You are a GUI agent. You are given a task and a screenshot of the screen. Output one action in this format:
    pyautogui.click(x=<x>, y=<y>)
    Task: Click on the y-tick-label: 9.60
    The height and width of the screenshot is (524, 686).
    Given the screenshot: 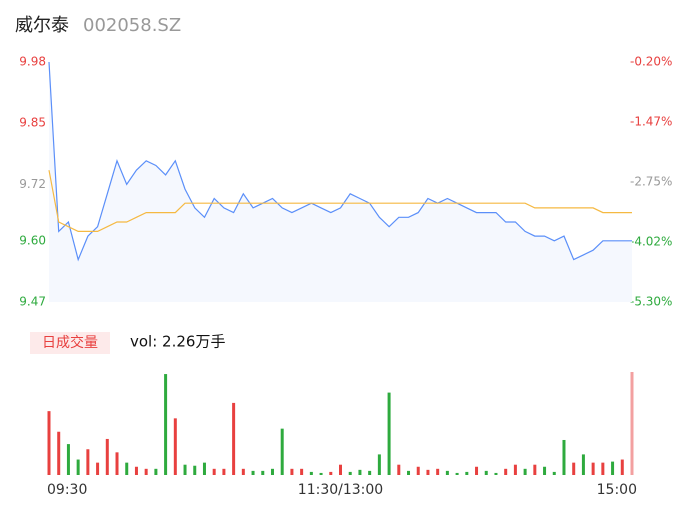 What is the action you would take?
    pyautogui.click(x=32, y=240)
    